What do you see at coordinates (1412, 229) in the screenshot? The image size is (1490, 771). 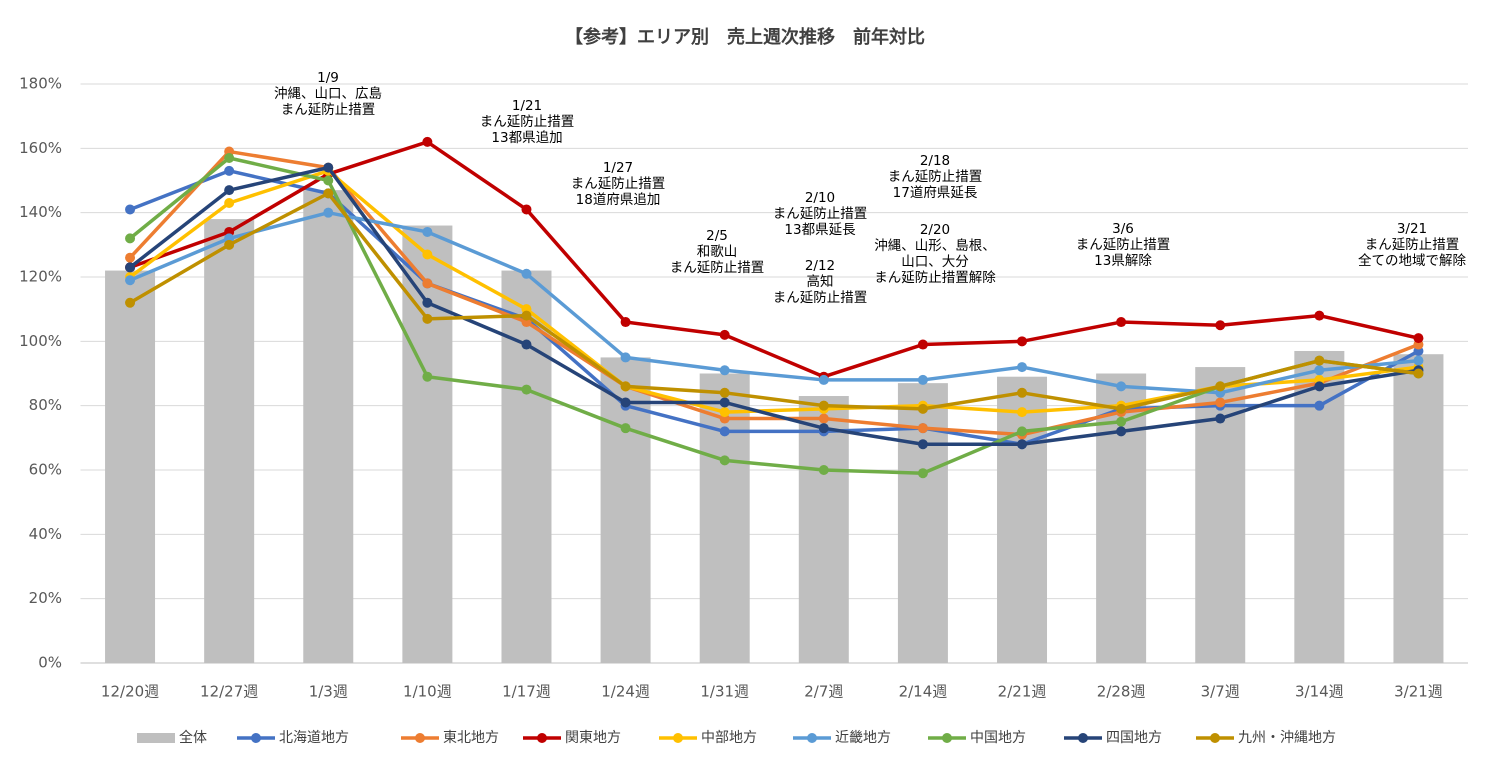 I see `annotation: 3/21` at bounding box center [1412, 229].